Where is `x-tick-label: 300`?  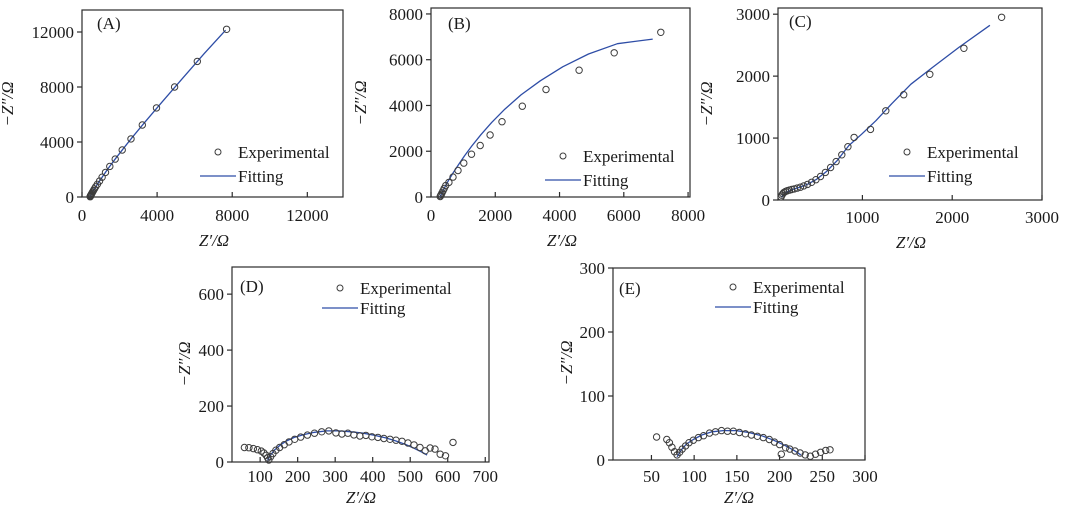 x-tick-label: 300 is located at coordinates (865, 476).